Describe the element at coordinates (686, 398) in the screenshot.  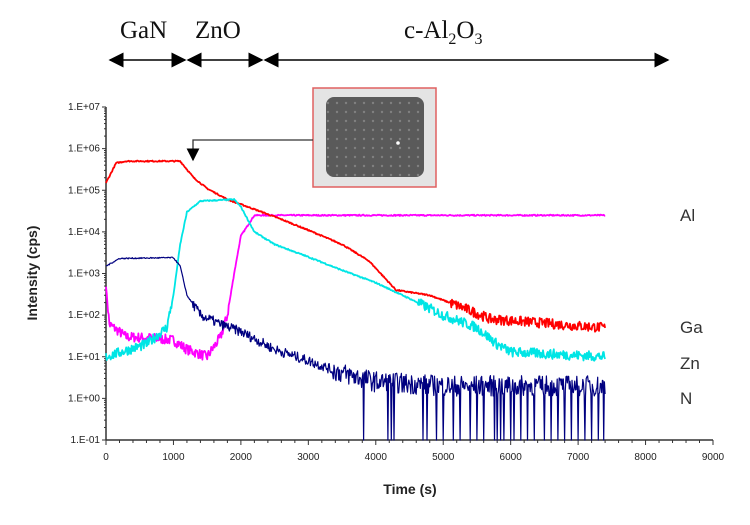
I see `series-label-n: N` at that location.